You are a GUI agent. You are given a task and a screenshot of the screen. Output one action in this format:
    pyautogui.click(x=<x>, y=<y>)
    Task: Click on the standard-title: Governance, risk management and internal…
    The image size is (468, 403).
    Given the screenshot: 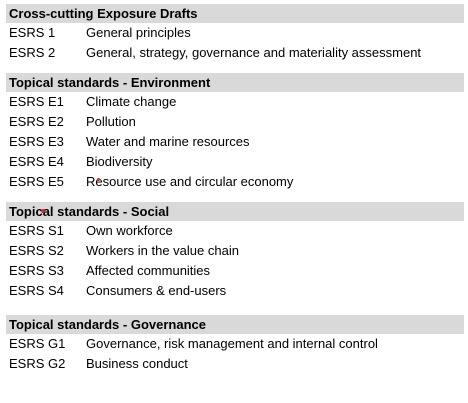 What is the action you would take?
    pyautogui.click(x=232, y=343)
    